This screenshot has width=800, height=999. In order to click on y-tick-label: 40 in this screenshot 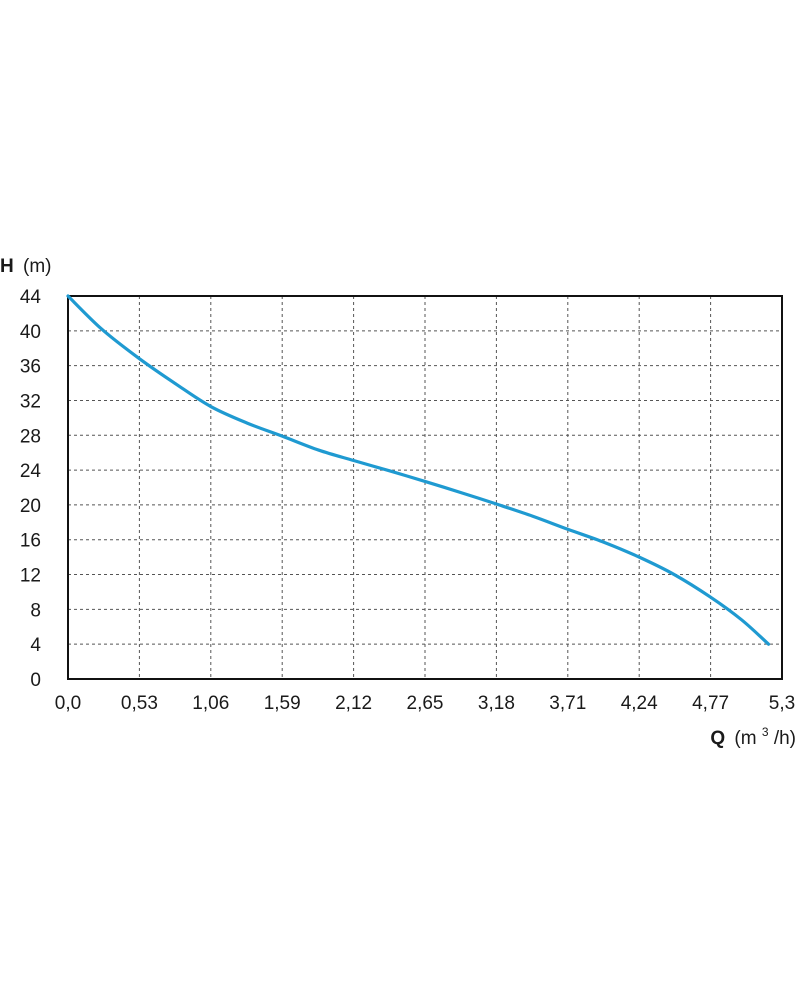, I will do `click(30, 332)`.